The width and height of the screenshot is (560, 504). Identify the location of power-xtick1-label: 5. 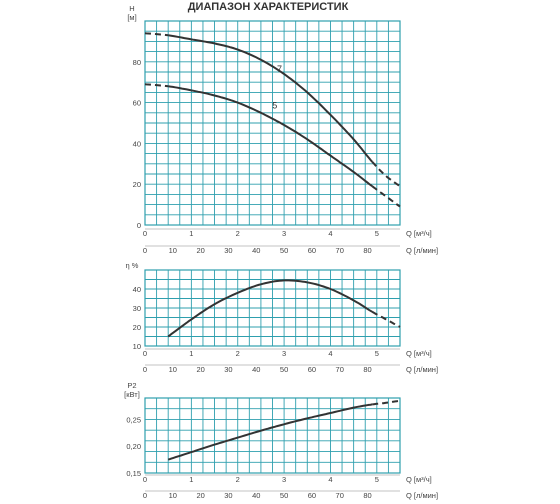
(377, 479).